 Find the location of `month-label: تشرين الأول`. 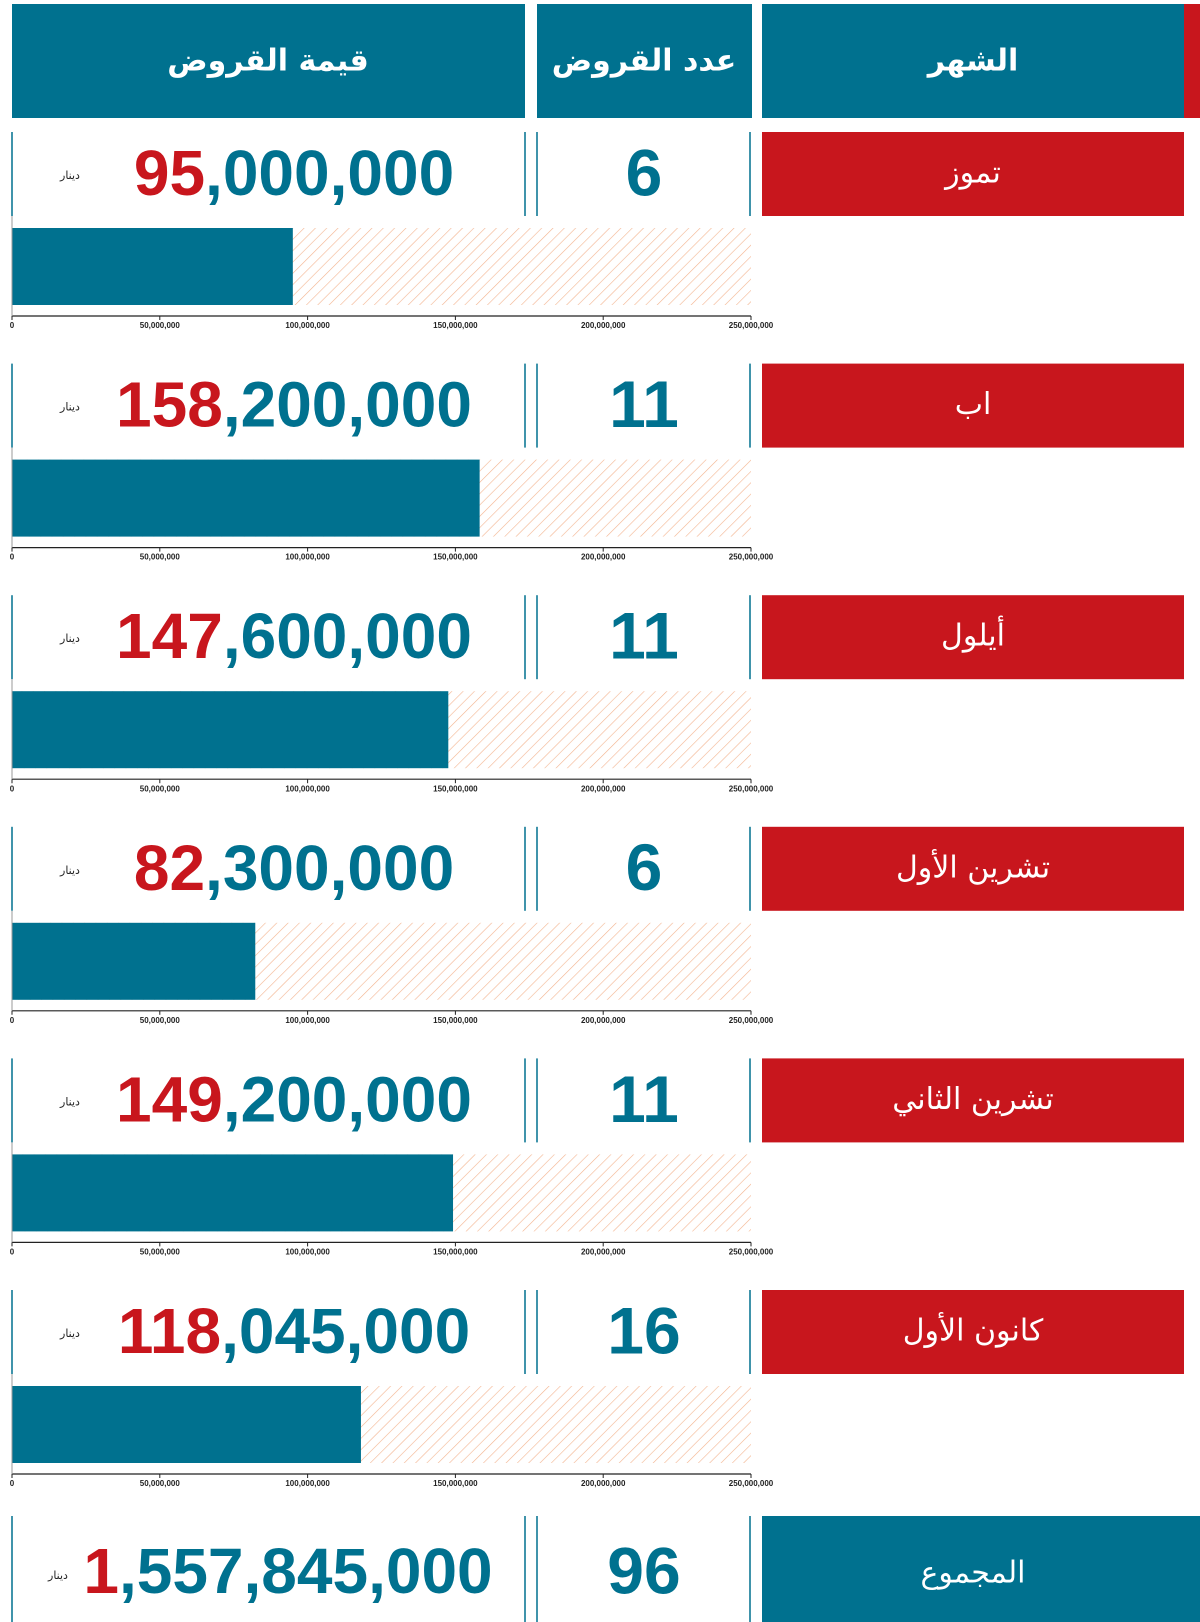

month-label: تشرين الأول is located at coordinates (973, 866).